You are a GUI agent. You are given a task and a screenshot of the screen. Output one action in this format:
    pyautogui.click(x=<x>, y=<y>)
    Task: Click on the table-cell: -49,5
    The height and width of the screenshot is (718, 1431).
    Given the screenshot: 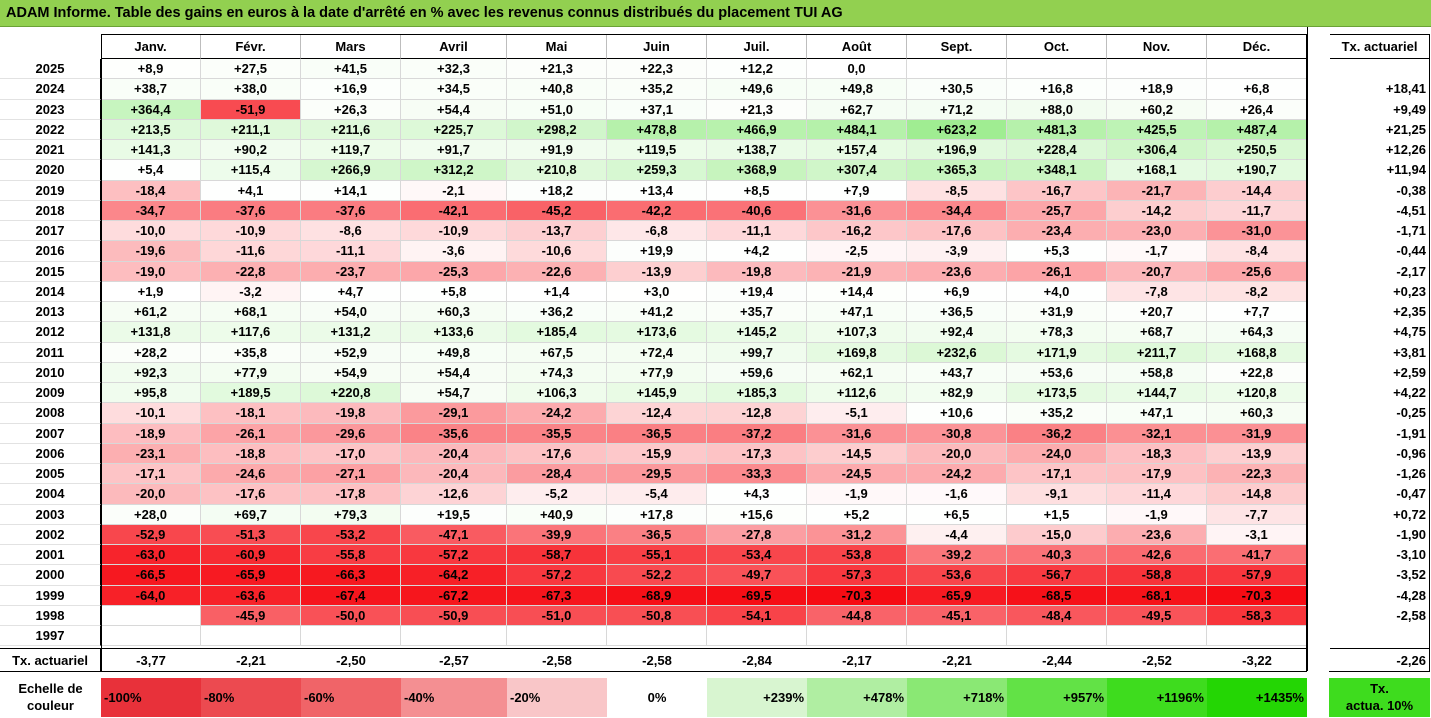 What is the action you would take?
    pyautogui.click(x=1157, y=615)
    